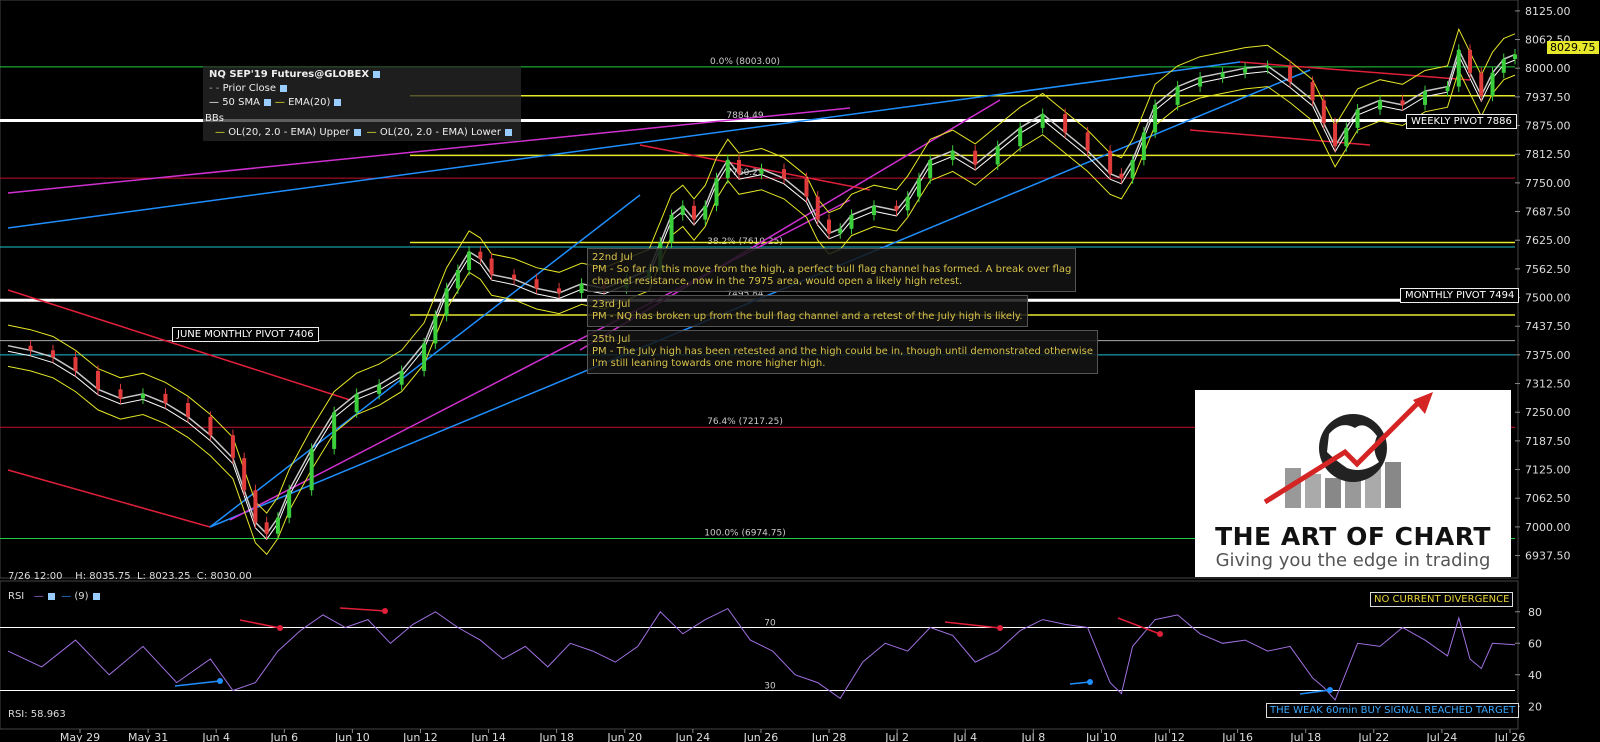 This screenshot has height=742, width=1600. I want to click on logo-title: THE ART OF CHART, so click(1353, 536).